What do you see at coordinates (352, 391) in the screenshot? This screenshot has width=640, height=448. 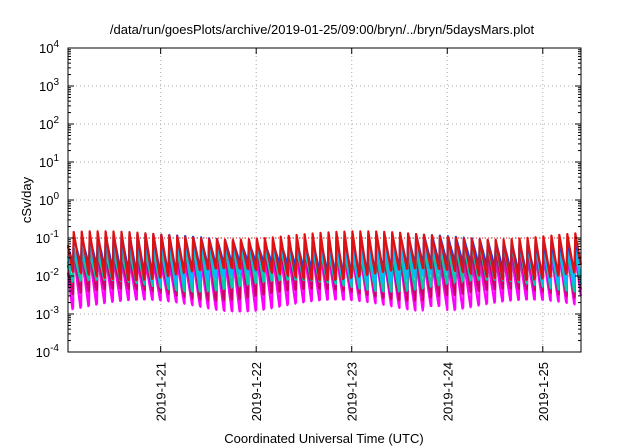 I see `x-tick-label: 2019-1-23` at bounding box center [352, 391].